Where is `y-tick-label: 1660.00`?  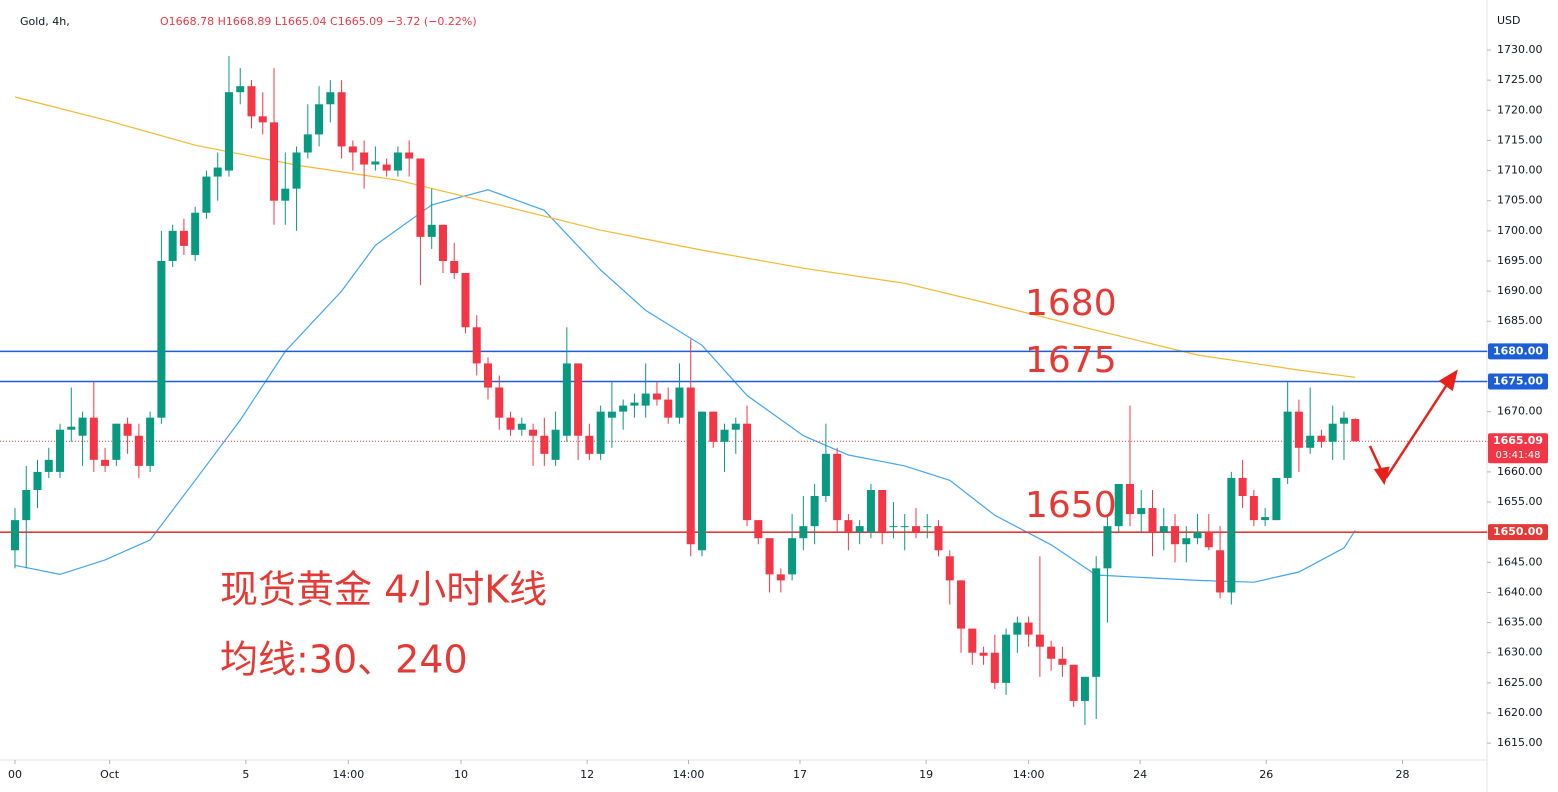
y-tick-label: 1660.00 is located at coordinates (1520, 471).